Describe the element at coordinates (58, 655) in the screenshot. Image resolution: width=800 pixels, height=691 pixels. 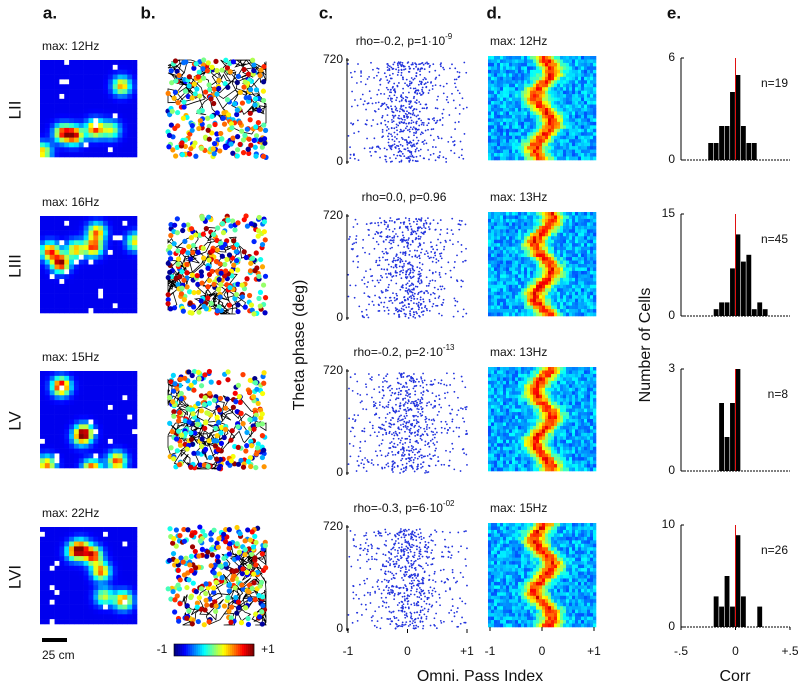
I see `scale-bar-label: 25 cm` at that location.